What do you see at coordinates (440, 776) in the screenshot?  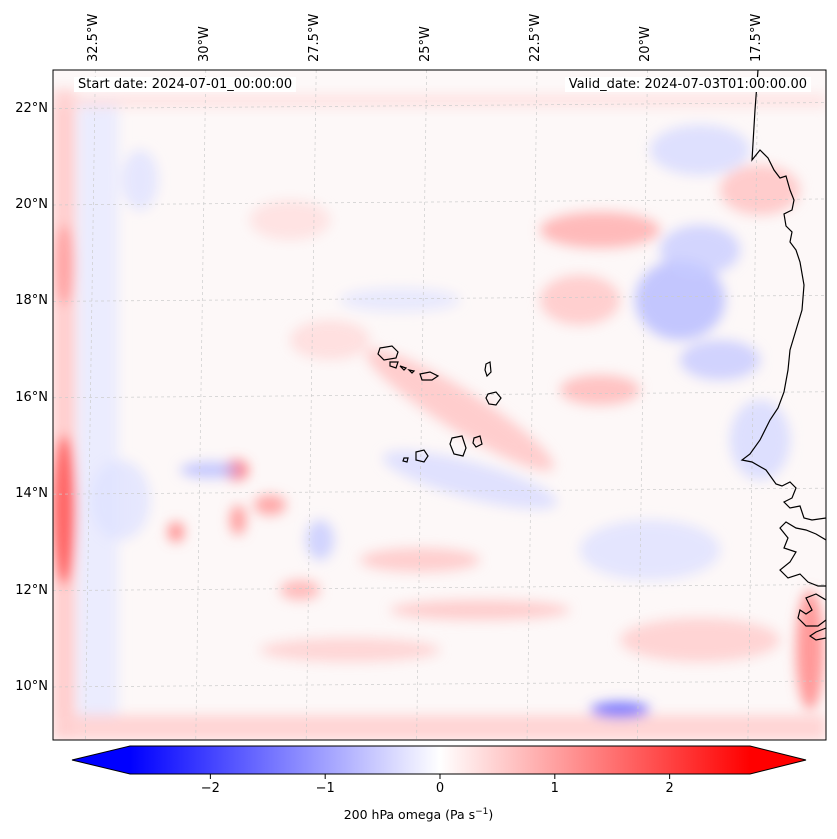 I see `colorbar-ticks` at bounding box center [440, 776].